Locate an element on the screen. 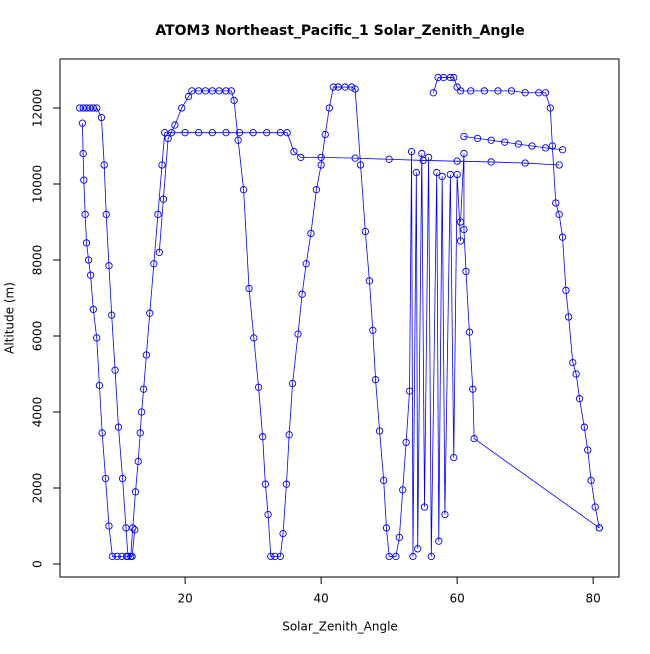 This screenshot has height=654, width=650. x-axis-label: Solar_Zenith_Angle is located at coordinates (340, 627).